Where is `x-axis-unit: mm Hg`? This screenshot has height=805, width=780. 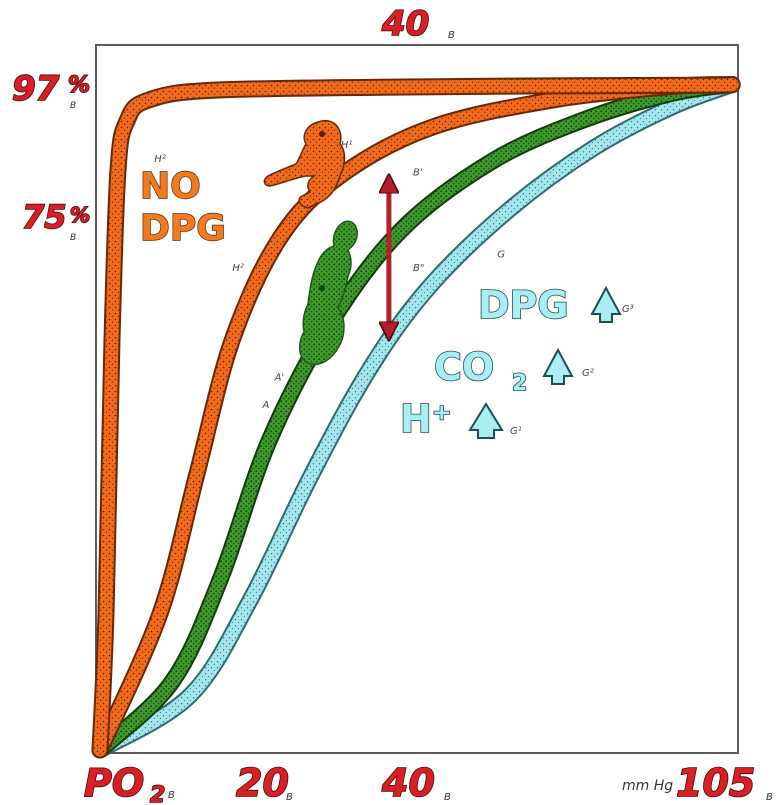 x-axis-unit: mm Hg is located at coordinates (647, 786).